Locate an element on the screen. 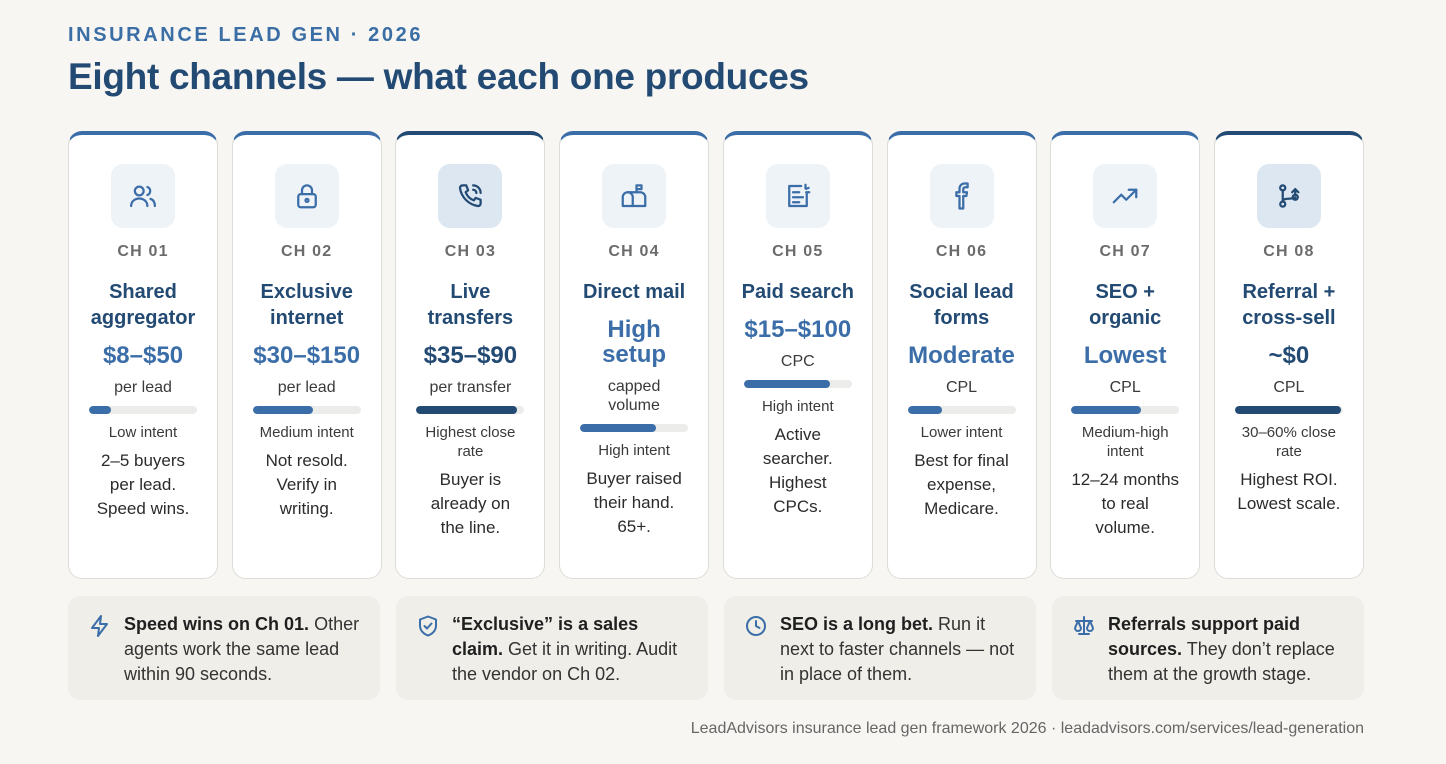 The height and width of the screenshot is (764, 1446). price-unit: CPC is located at coordinates (798, 361).